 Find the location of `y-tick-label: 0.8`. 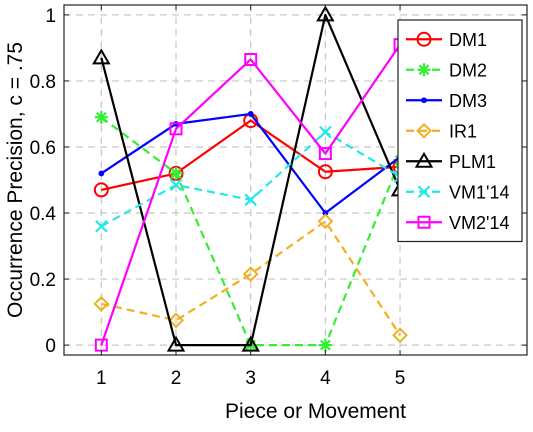

y-tick-label: 0.8 is located at coordinates (43, 82).